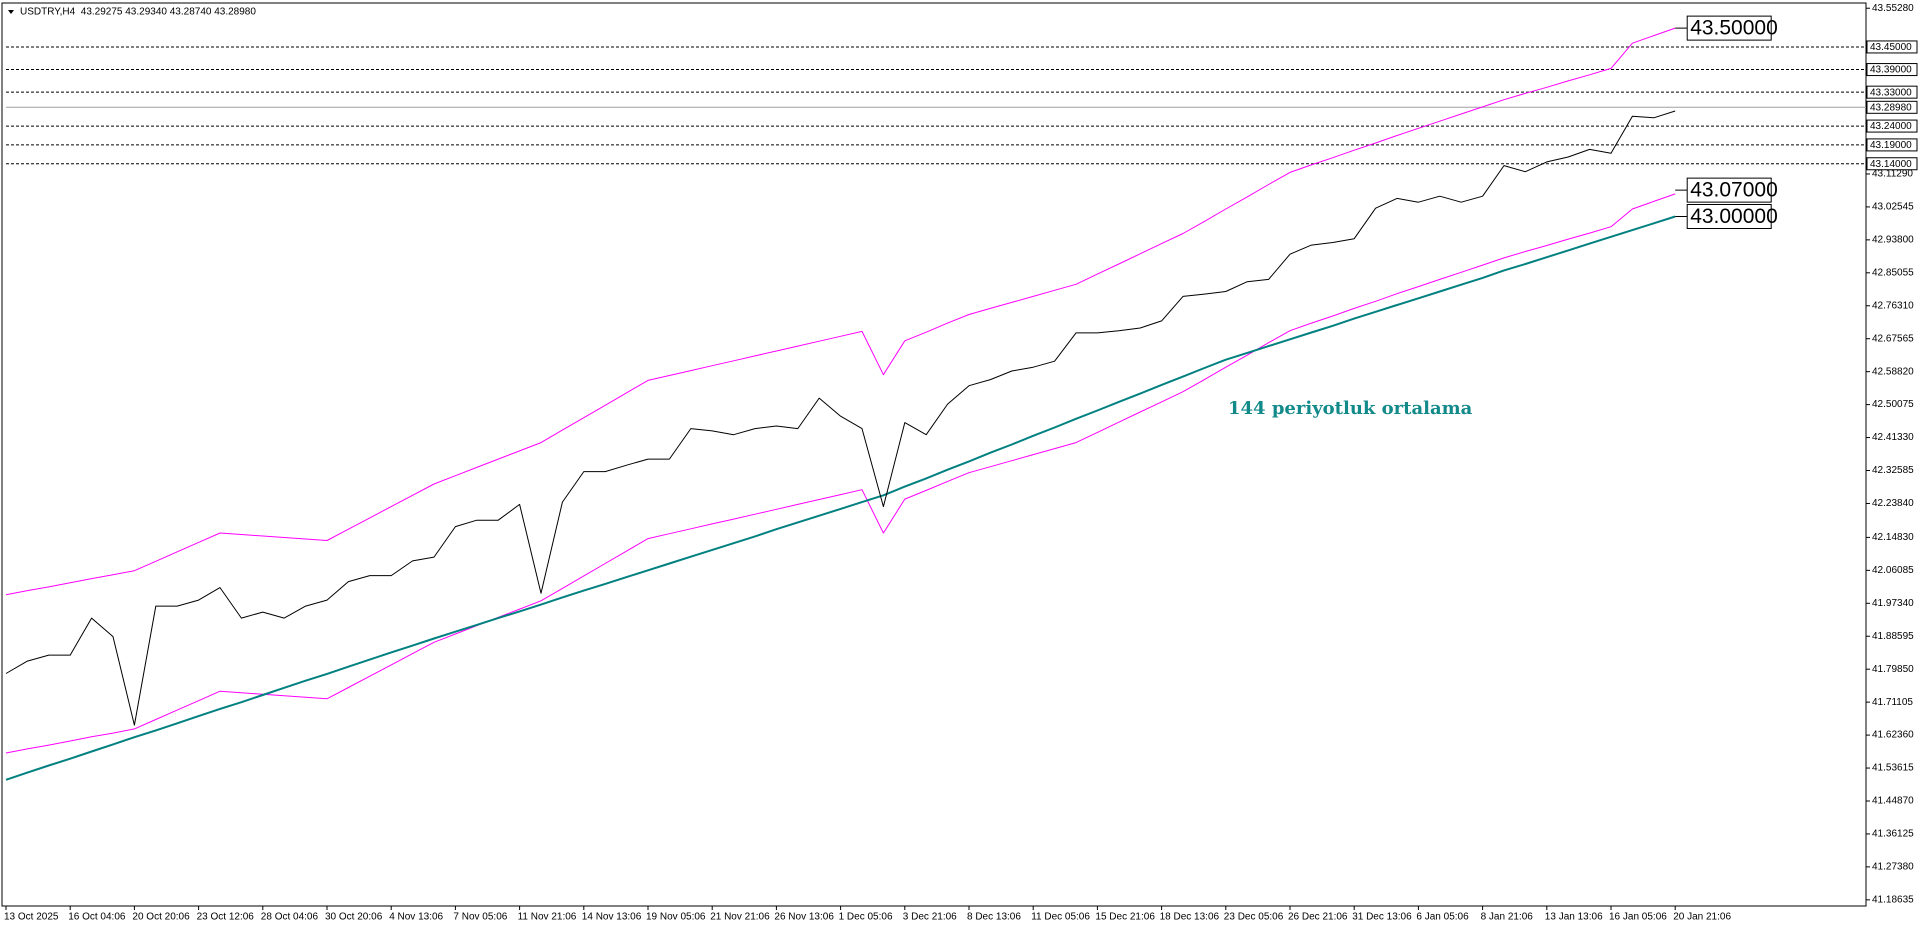 This screenshot has width=1920, height=927. I want to click on x-tick-label: 26 Nov 13:06, so click(804, 917).